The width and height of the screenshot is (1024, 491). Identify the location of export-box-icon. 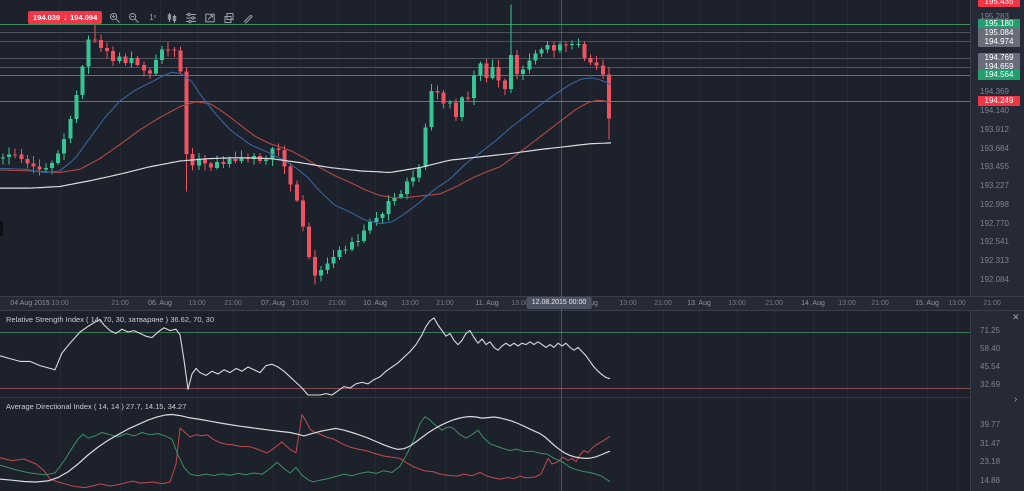
(210, 17).